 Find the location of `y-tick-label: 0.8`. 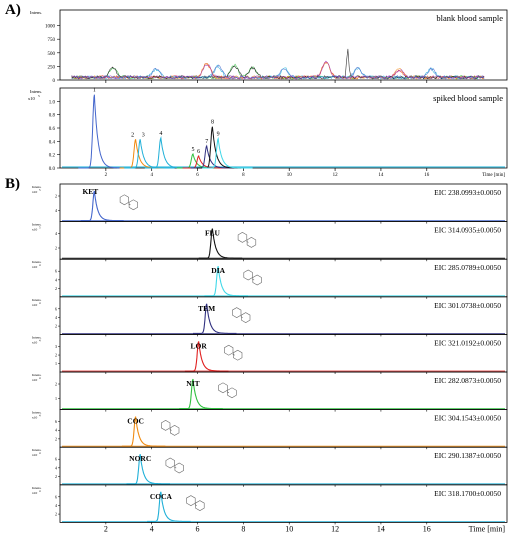

y-tick-label: 0.8 is located at coordinates (52, 116).